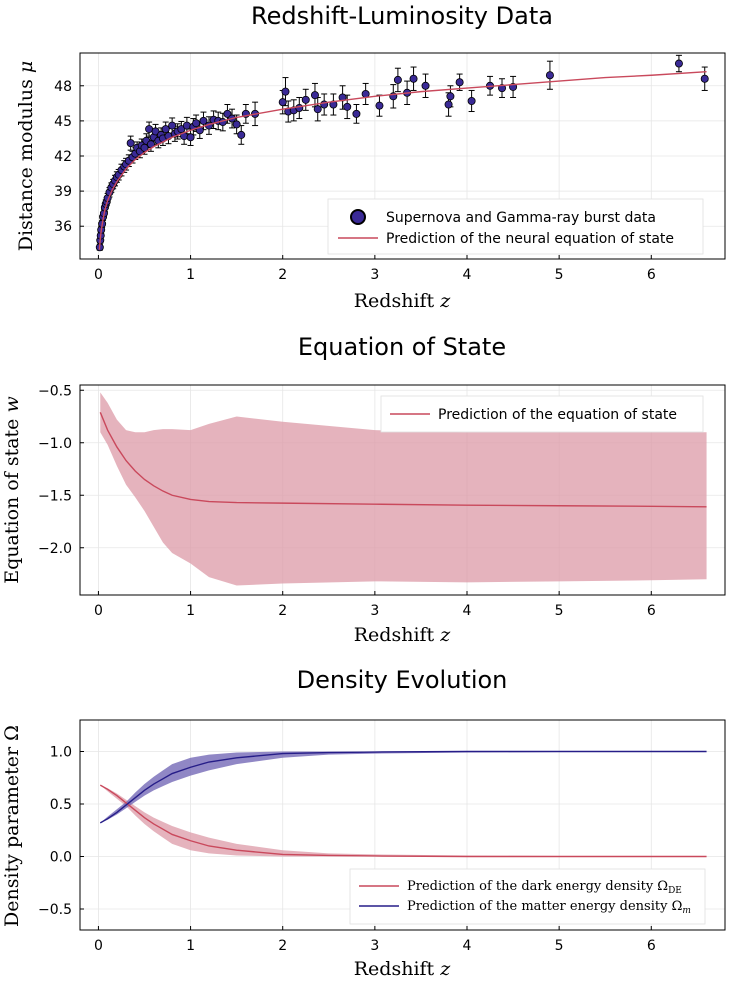  I want to click on dark-energy-line, so click(403, 821).